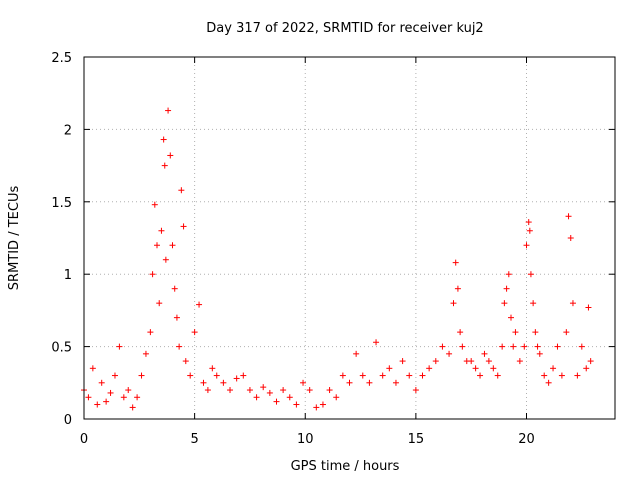  I want to click on x-tick-label: 10, so click(305, 439).